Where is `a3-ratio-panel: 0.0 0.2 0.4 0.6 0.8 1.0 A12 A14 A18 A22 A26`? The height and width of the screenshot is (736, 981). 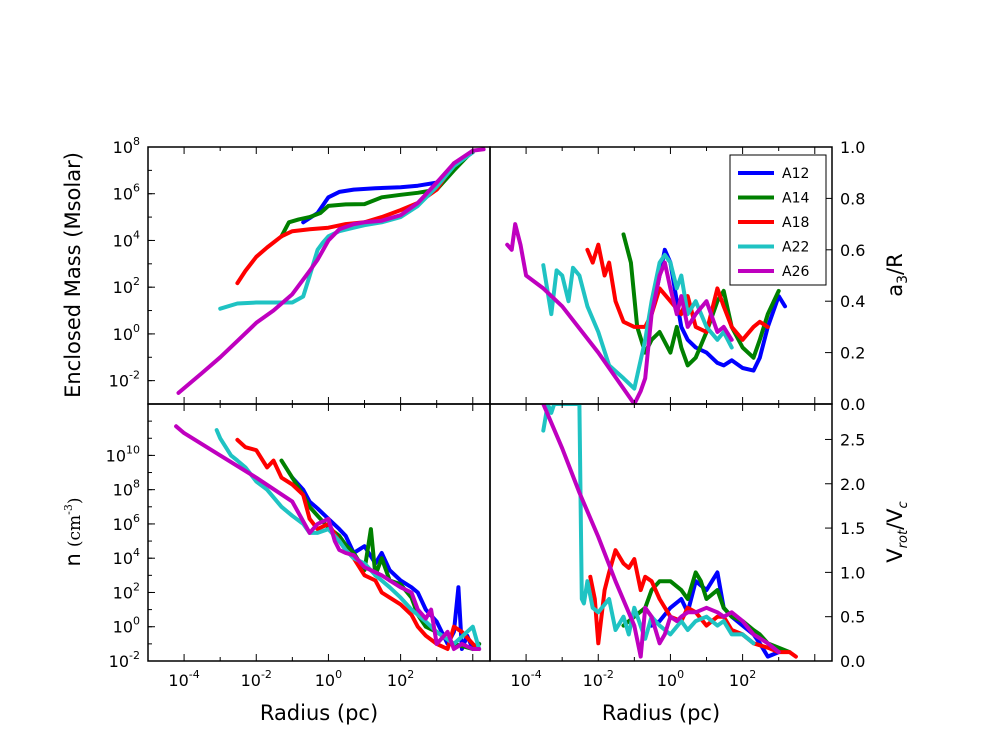 a3-ratio-panel: 0.0 0.2 0.4 0.6 0.8 1.0 A12 A14 A18 A22 A26 is located at coordinates (677, 276).